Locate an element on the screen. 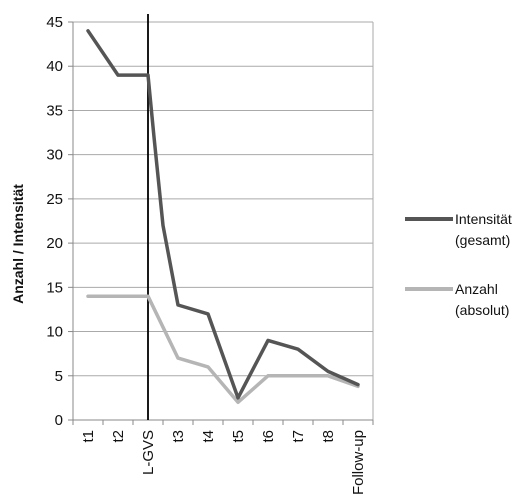 The width and height of the screenshot is (529, 504). y-tick-label: 30 is located at coordinates (54, 155).